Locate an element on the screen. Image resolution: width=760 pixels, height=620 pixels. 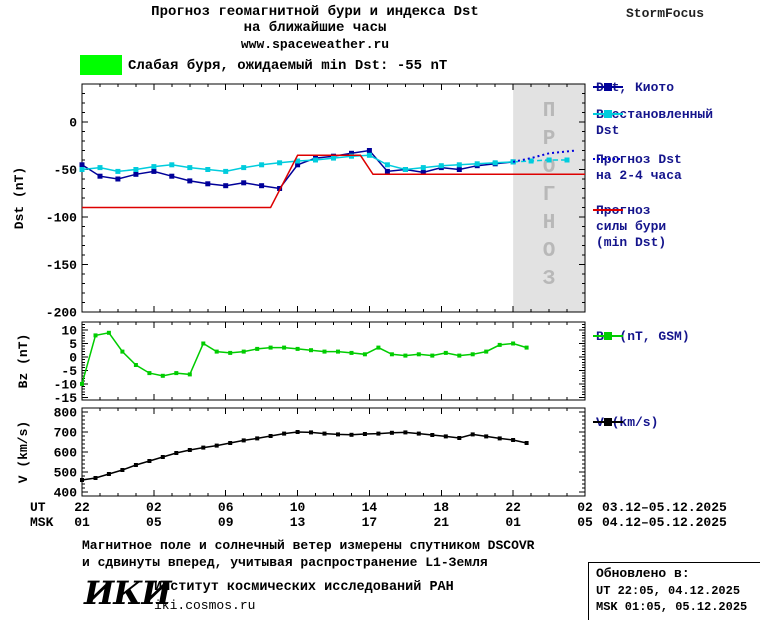
dst-axis-label: Dst (nT) is located at coordinates (19, 198).